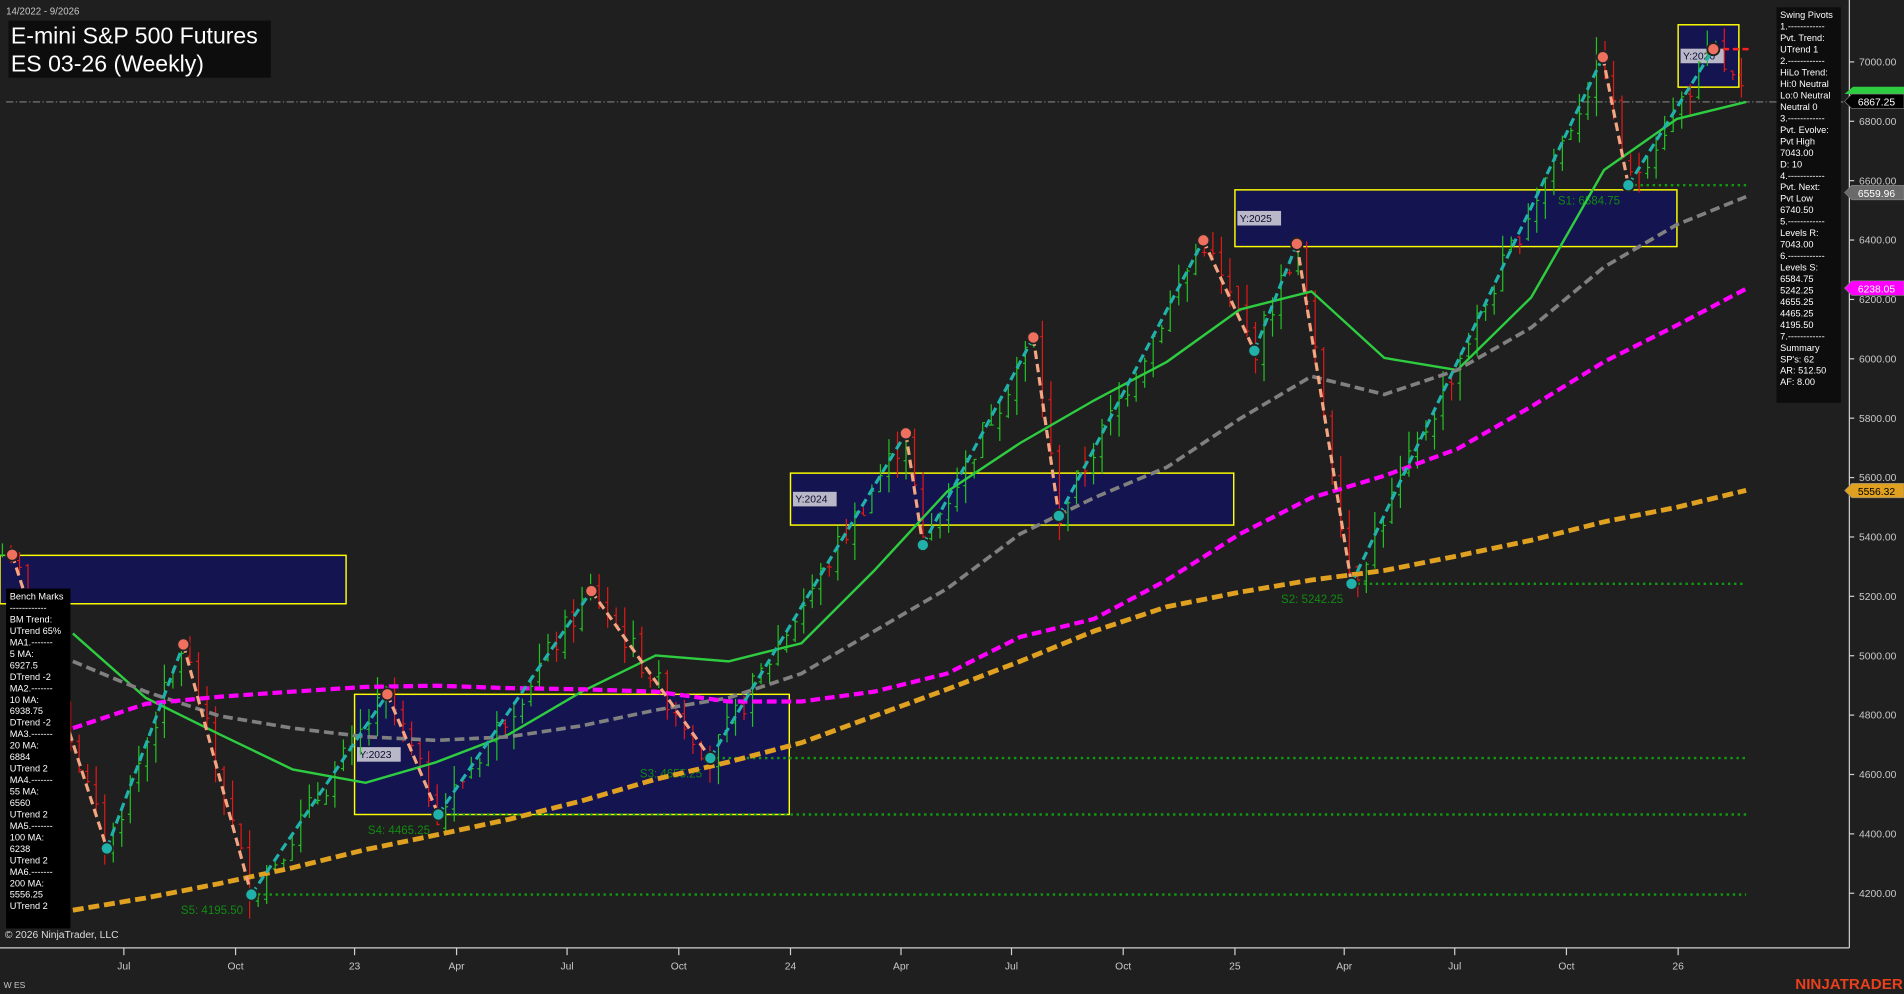  I want to click on x-tick-label: 23, so click(355, 967).